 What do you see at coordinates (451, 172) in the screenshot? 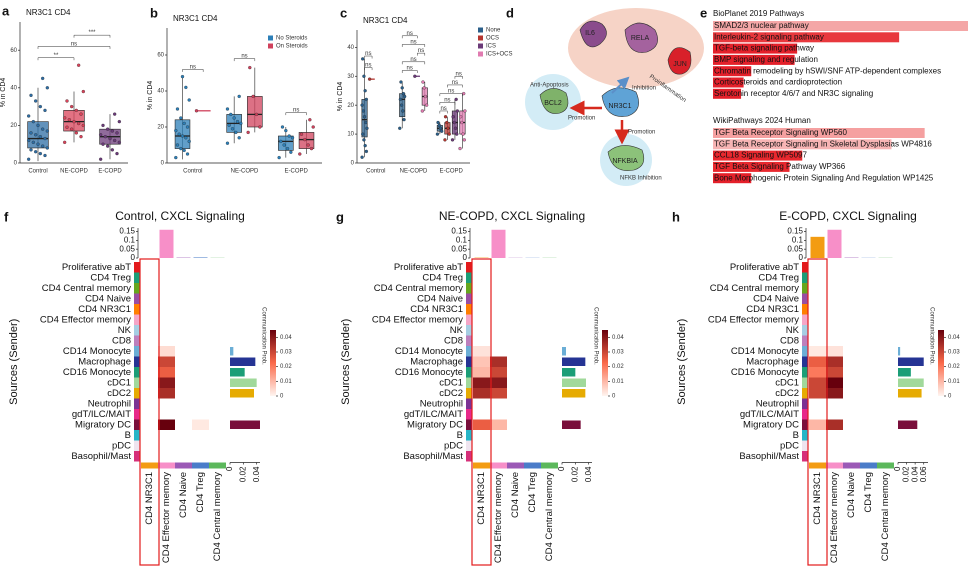
I see `x-tick-label: E-COPD` at bounding box center [451, 172].